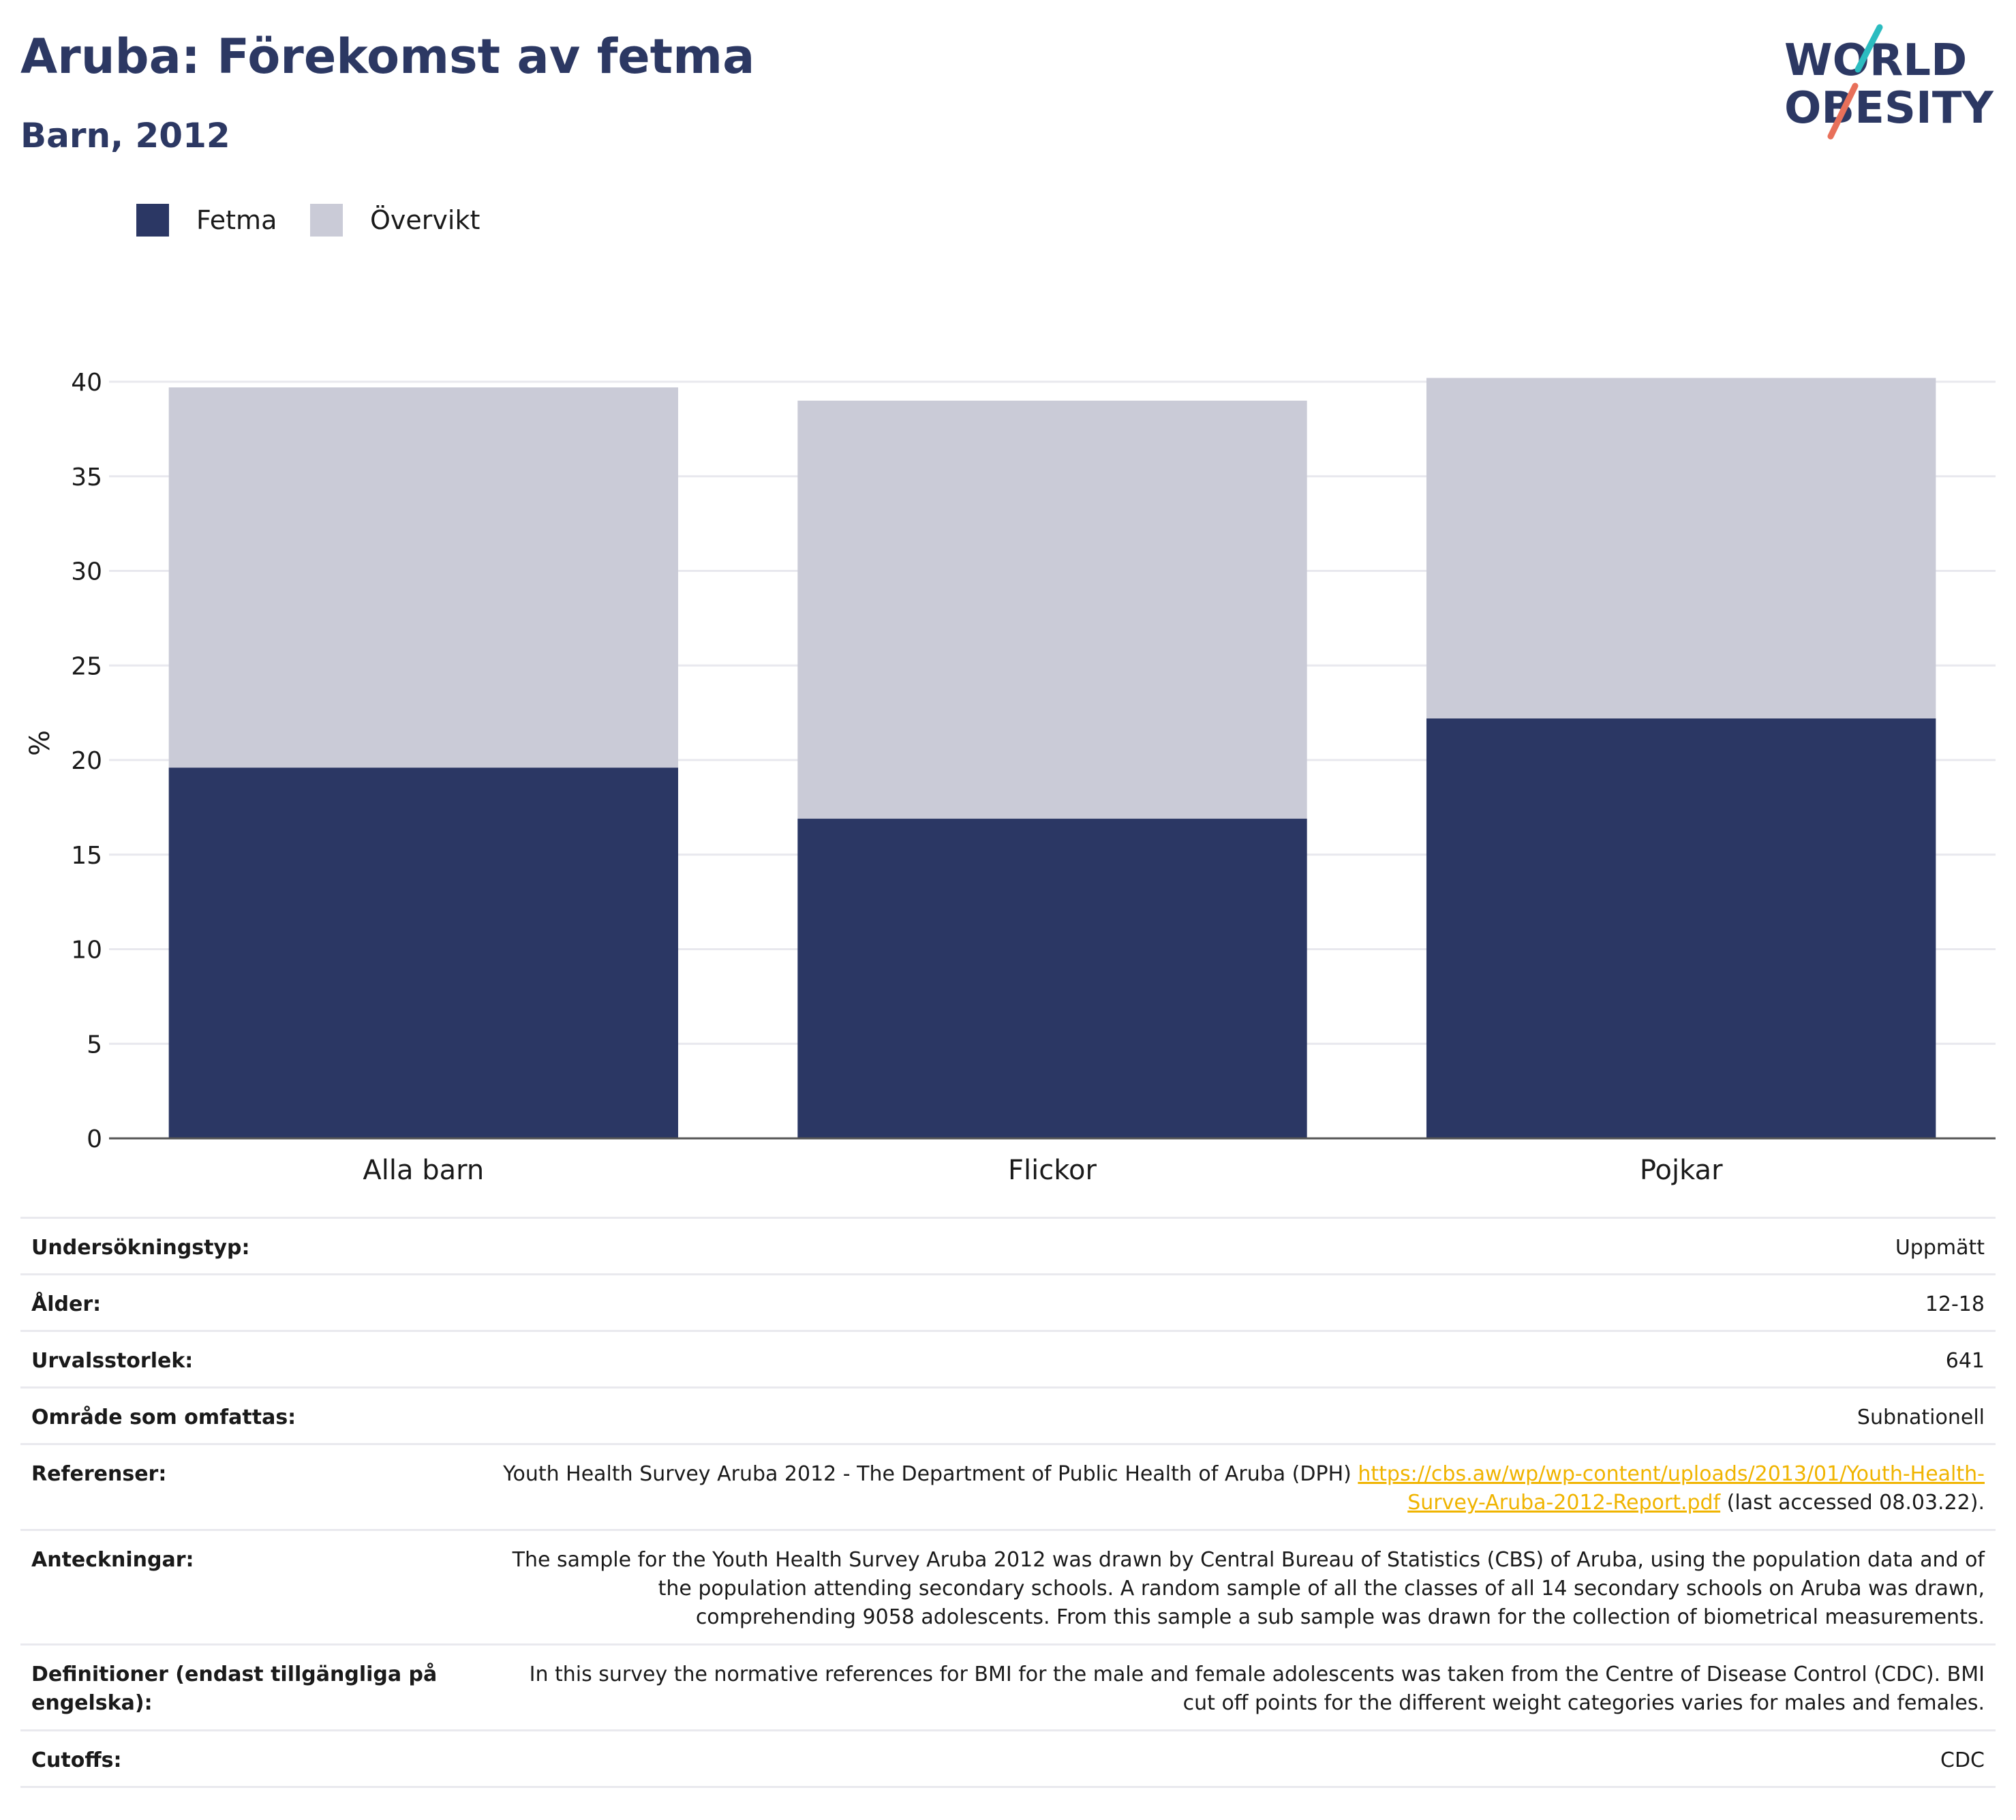 This screenshot has width=2016, height=1820. What do you see at coordinates (1962, 1760) in the screenshot?
I see `info-value: CDC` at bounding box center [1962, 1760].